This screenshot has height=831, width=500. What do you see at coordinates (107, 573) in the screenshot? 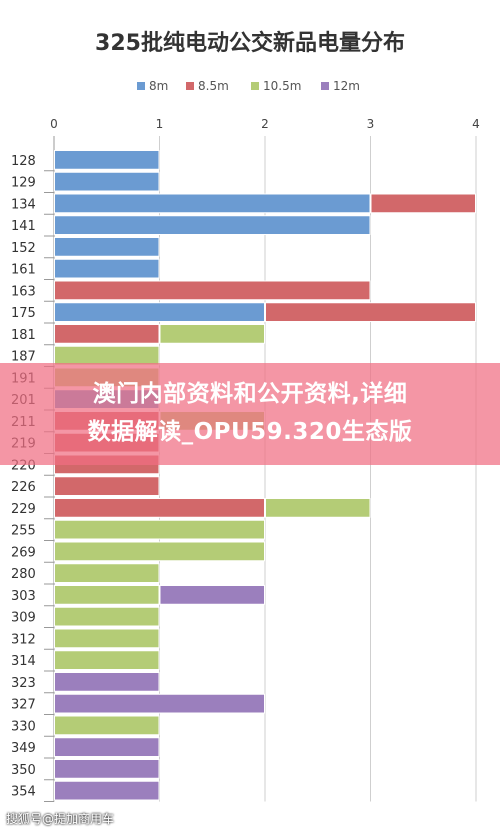
I see `bar-280-10.5m` at bounding box center [107, 573].